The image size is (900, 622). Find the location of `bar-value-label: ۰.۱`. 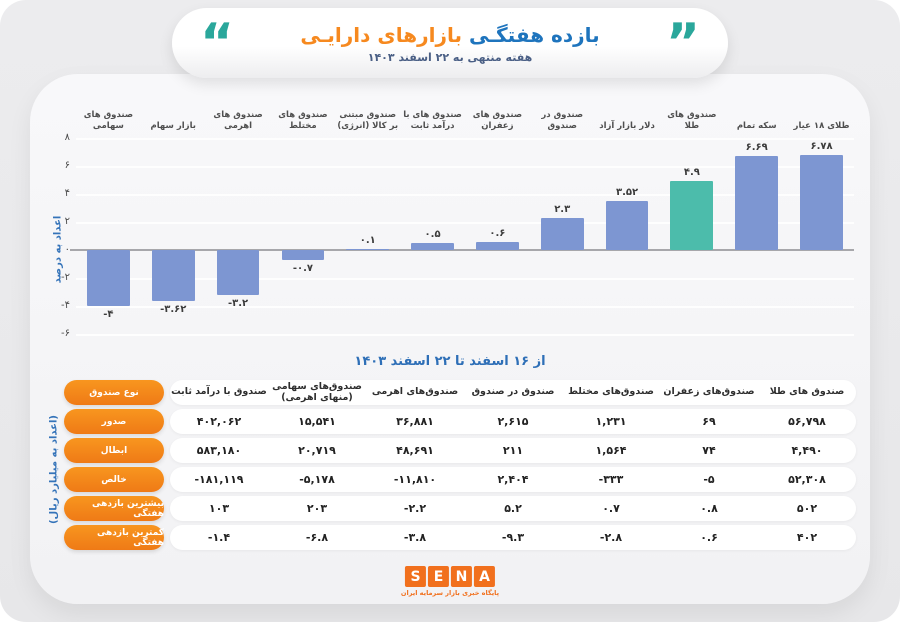

bar-value-label: ۰.۱ is located at coordinates (367, 240).